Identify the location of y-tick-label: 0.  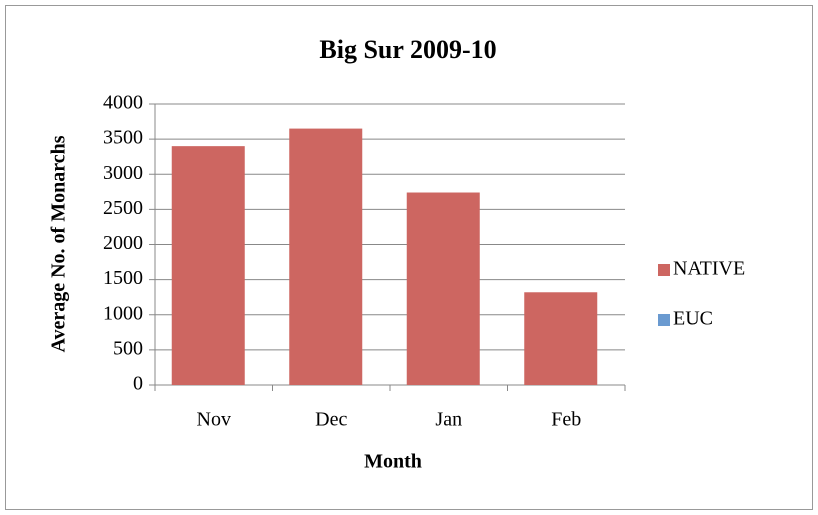
(138, 384).